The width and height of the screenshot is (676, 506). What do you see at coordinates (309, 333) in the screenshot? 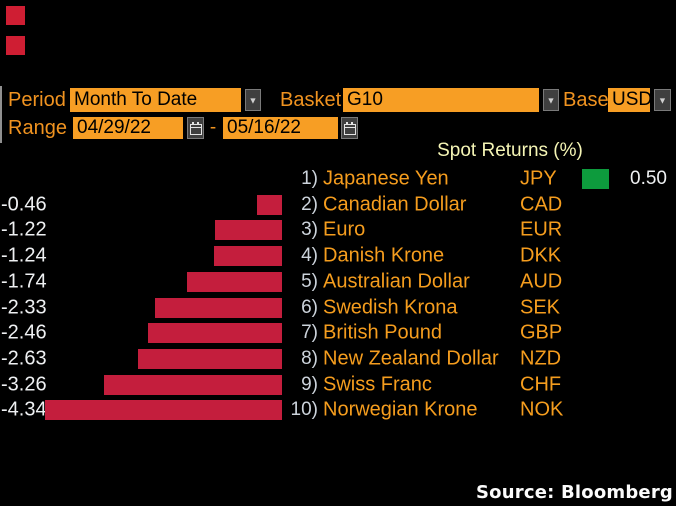
I see `row-rank: 7)` at bounding box center [309, 333].